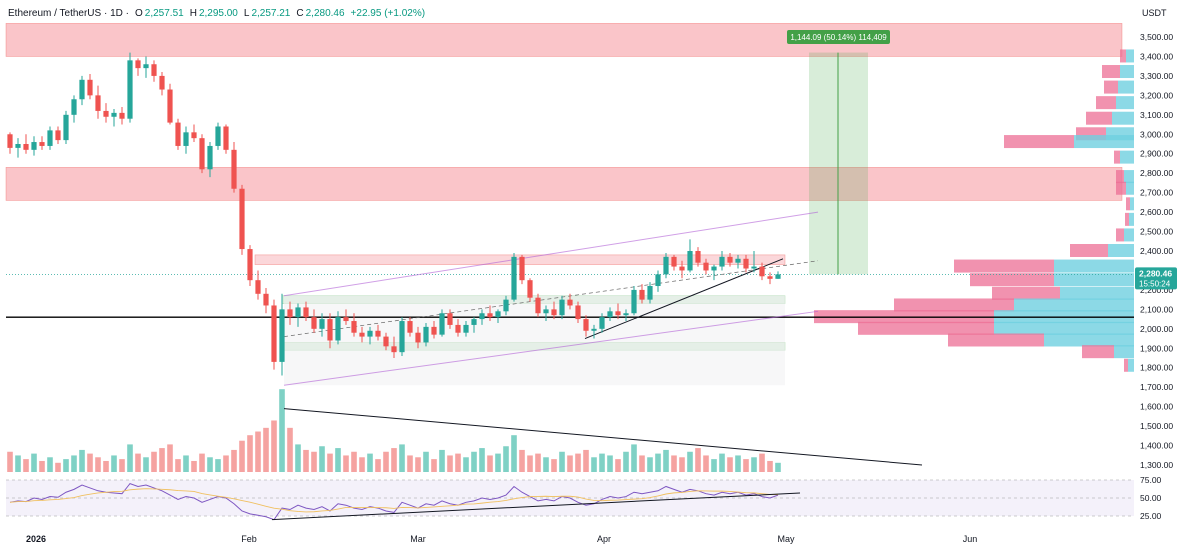 The height and width of the screenshot is (557, 1182). What do you see at coordinates (1156, 193) in the screenshot?
I see `price-tick-label: 2,700.00` at bounding box center [1156, 193].